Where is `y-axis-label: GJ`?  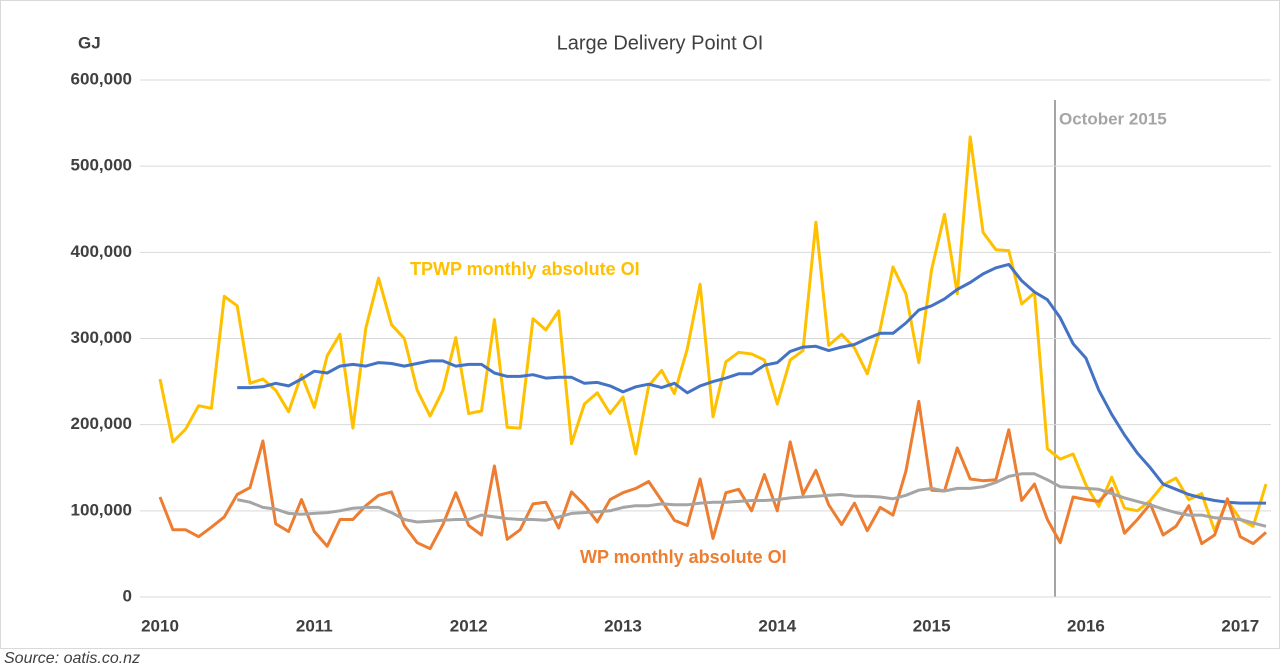
y-axis-label: GJ is located at coordinates (89, 42).